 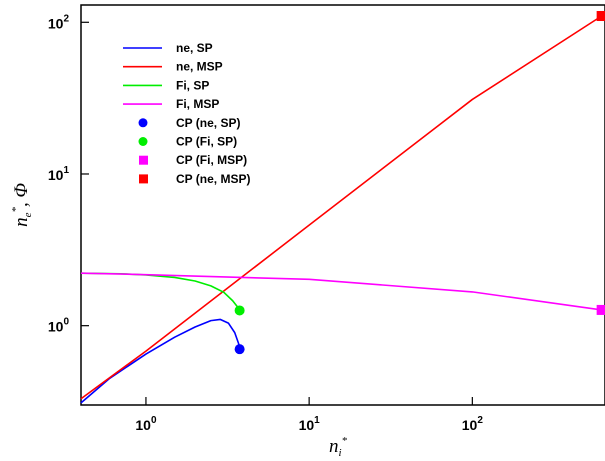 What do you see at coordinates (600, 16) in the screenshot?
I see `marker-cp-ne-msp` at bounding box center [600, 16].